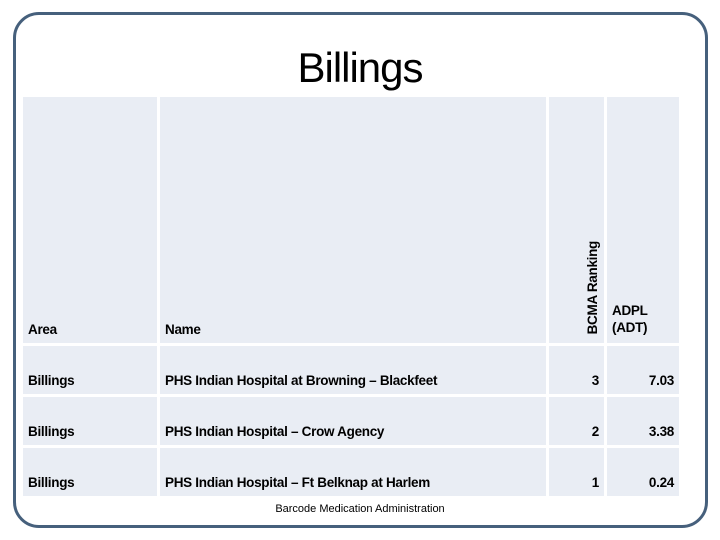 This screenshot has width=720, height=540. What do you see at coordinates (630, 328) in the screenshot?
I see `adpl-label-line2: (ADT)` at bounding box center [630, 328].